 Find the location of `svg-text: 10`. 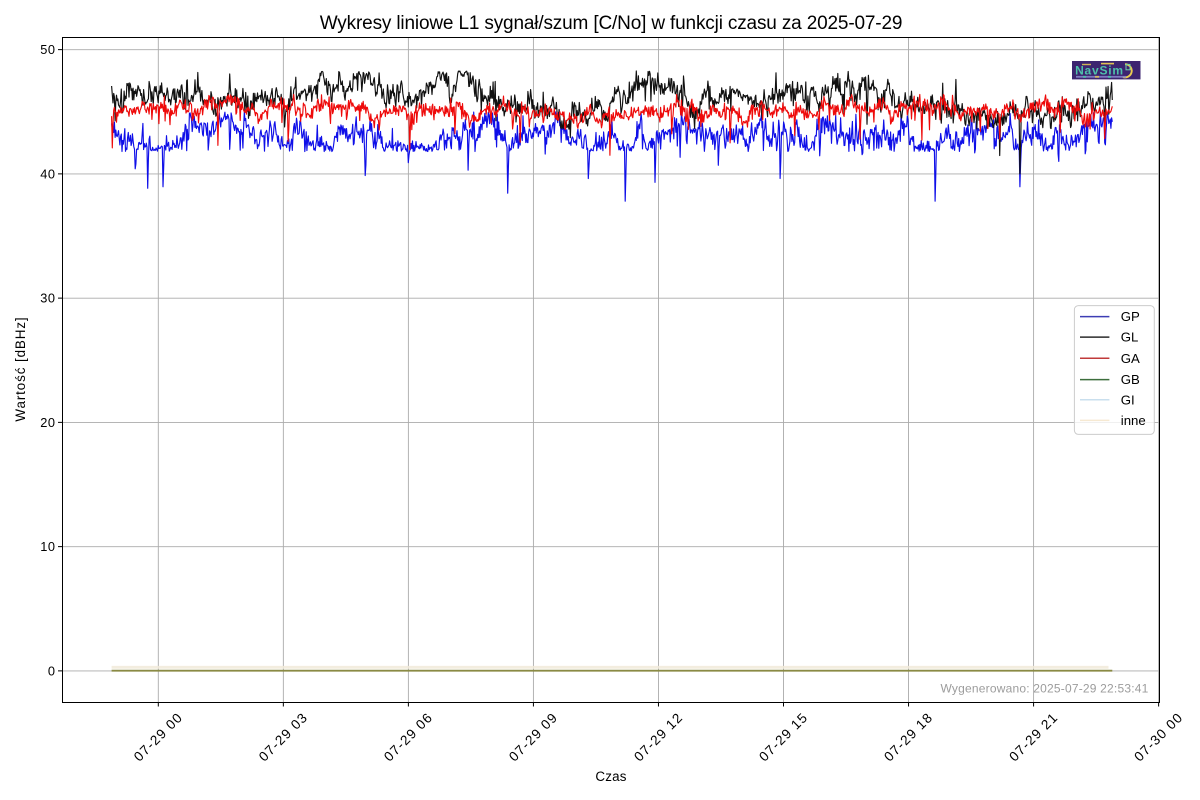

svg-text: 10 is located at coordinates (47, 546).